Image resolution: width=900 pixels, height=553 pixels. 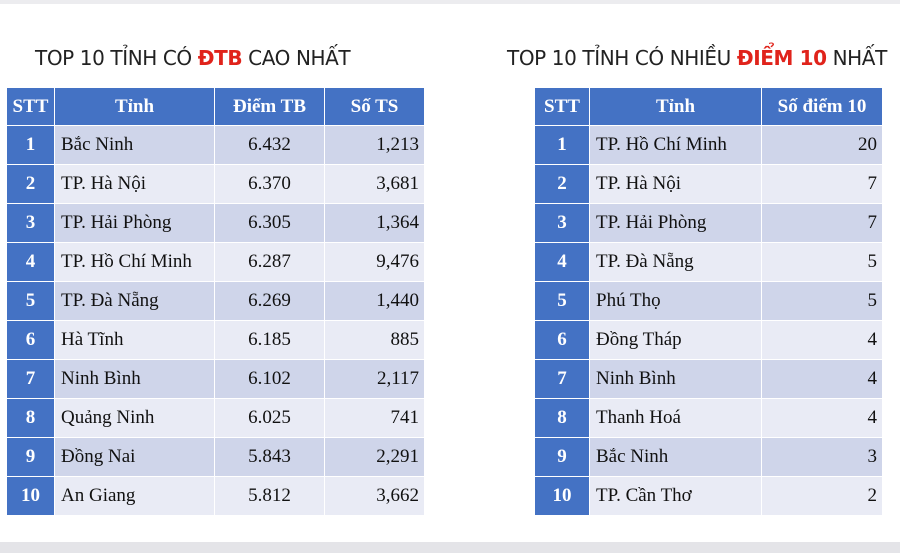 I want to click on cell-so-ts: 1,440, so click(x=375, y=301).